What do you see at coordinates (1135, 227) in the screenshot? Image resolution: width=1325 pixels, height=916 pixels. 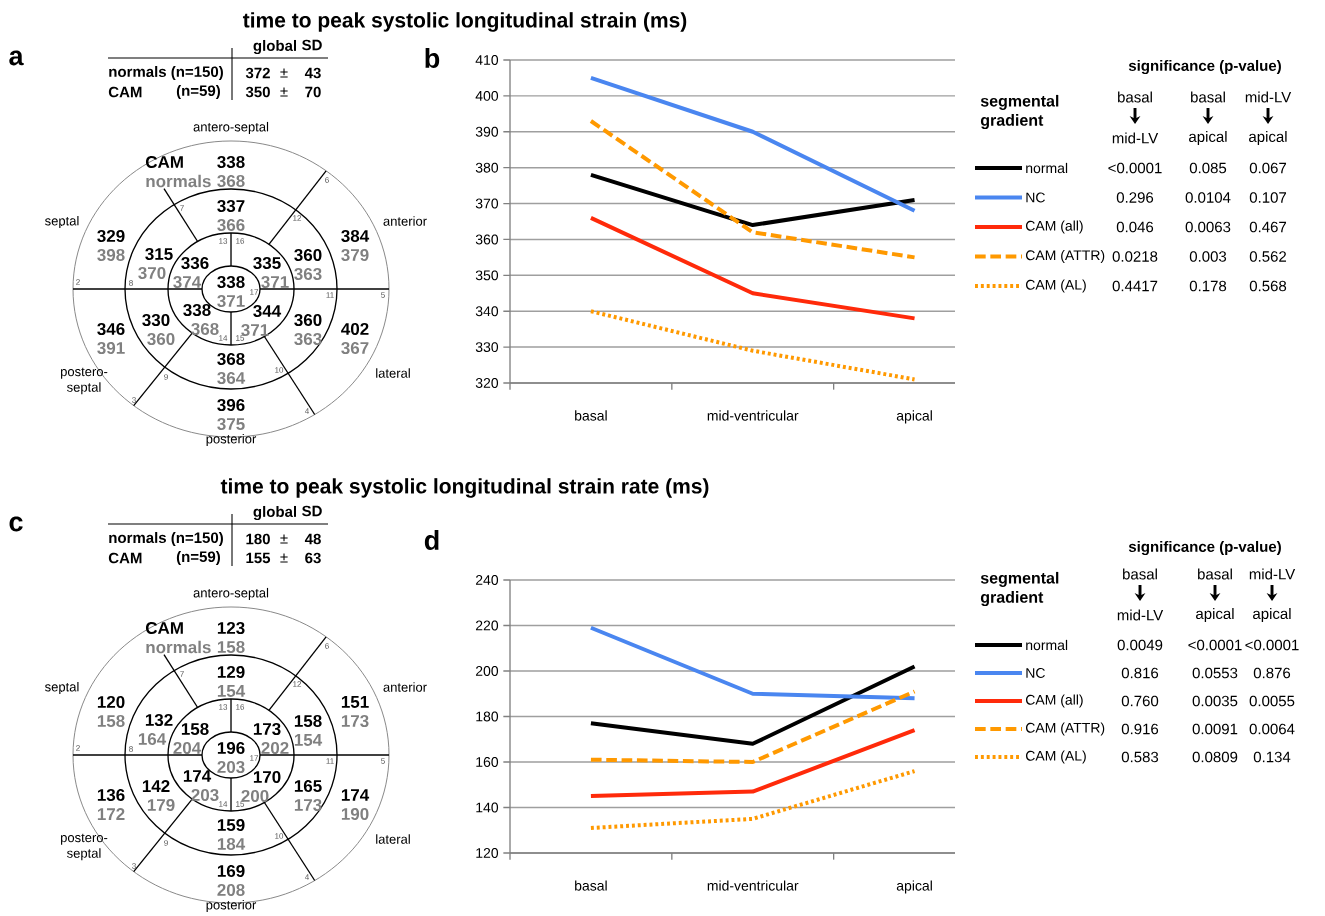 I see `text: 0.046` at bounding box center [1135, 227].